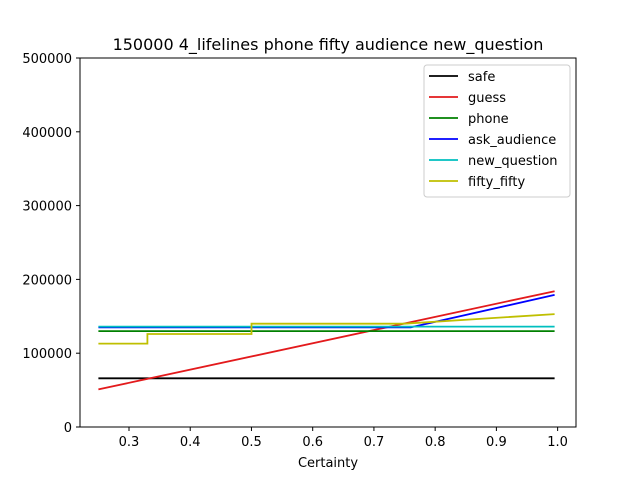  What do you see at coordinates (47, 133) in the screenshot?
I see `y-tick-label: 400000` at bounding box center [47, 133].